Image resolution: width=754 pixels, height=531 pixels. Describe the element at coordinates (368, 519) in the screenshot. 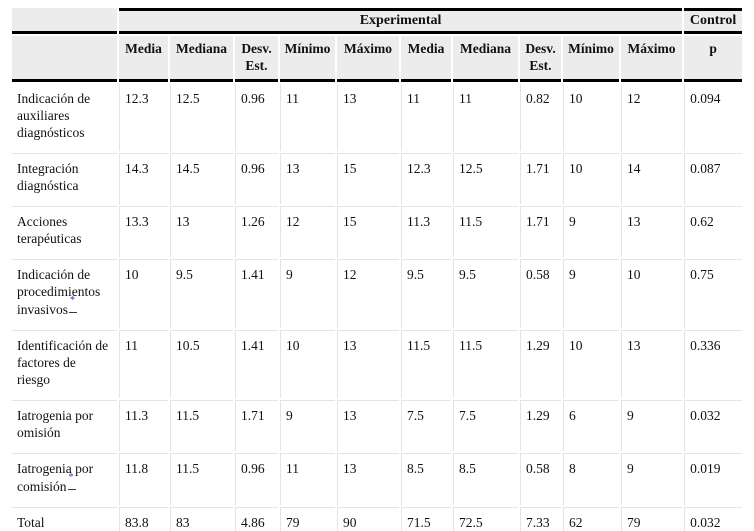

I see `data-cell: 90` at that location.